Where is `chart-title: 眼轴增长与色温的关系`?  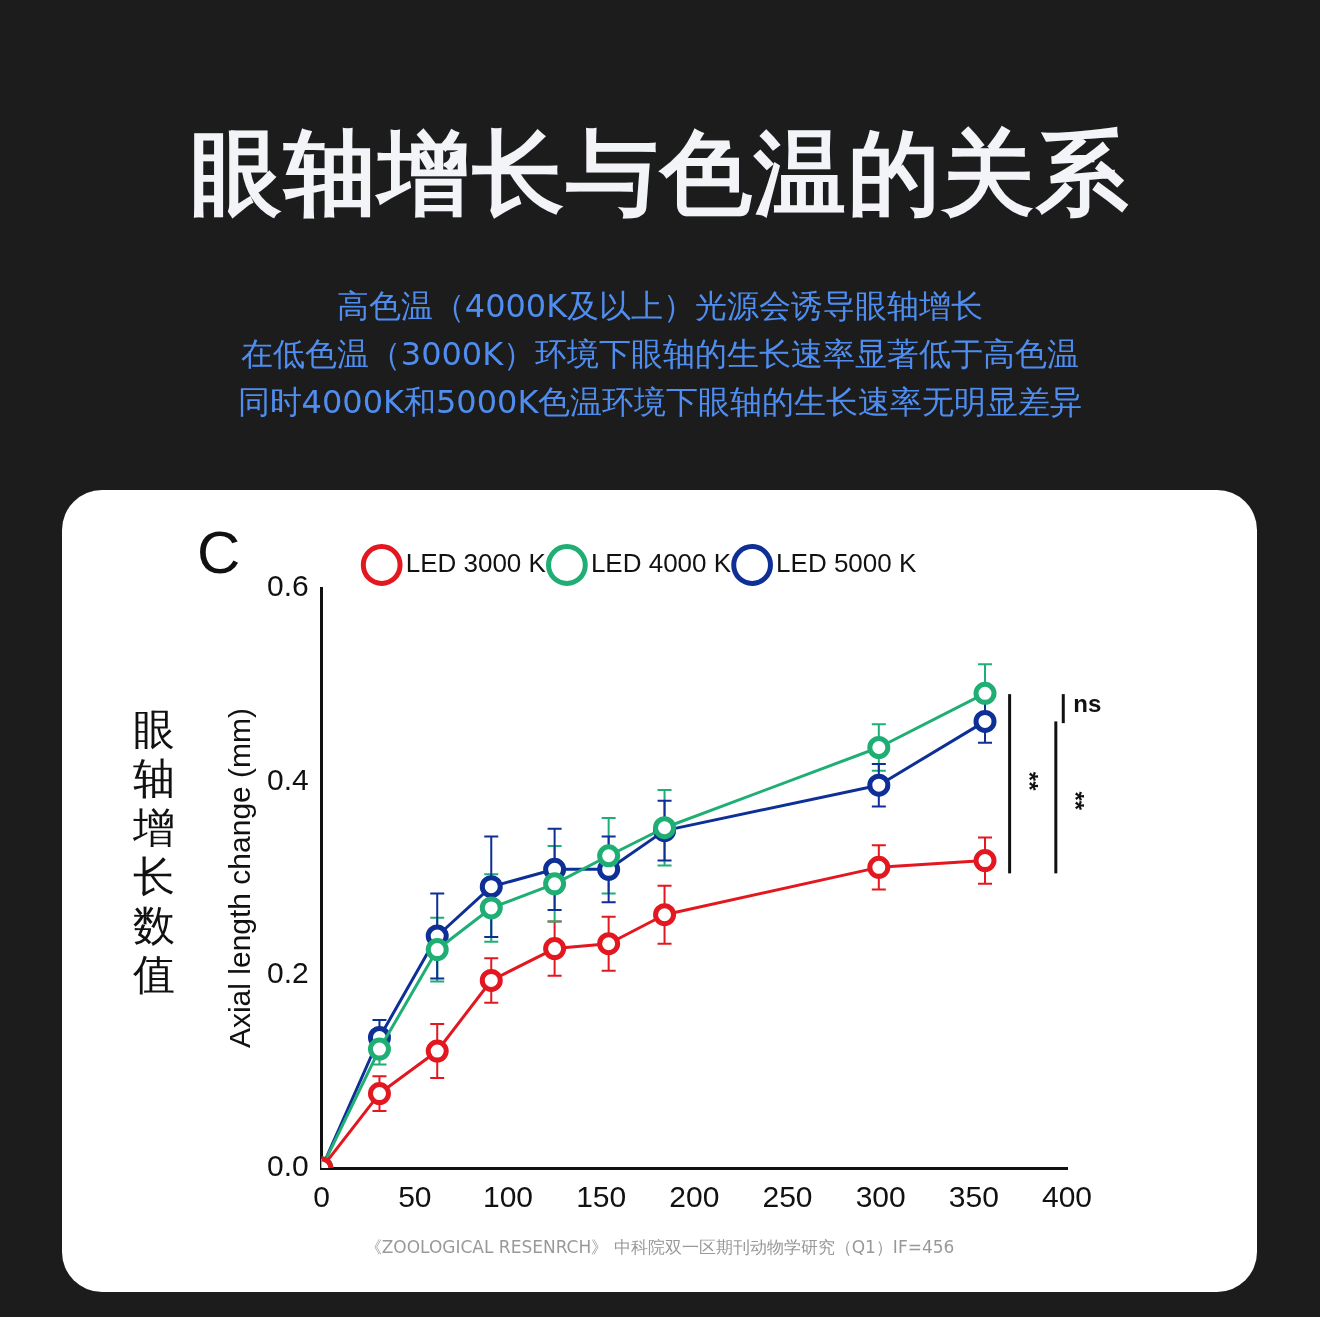 chart-title: 眼轴增长与色温的关系 is located at coordinates (660, 174).